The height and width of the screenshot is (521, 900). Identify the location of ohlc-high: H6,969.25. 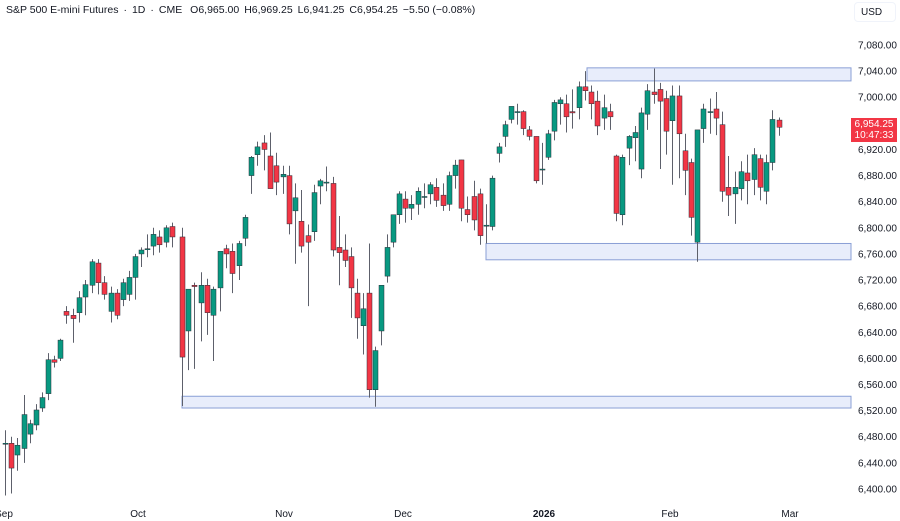
(268, 10).